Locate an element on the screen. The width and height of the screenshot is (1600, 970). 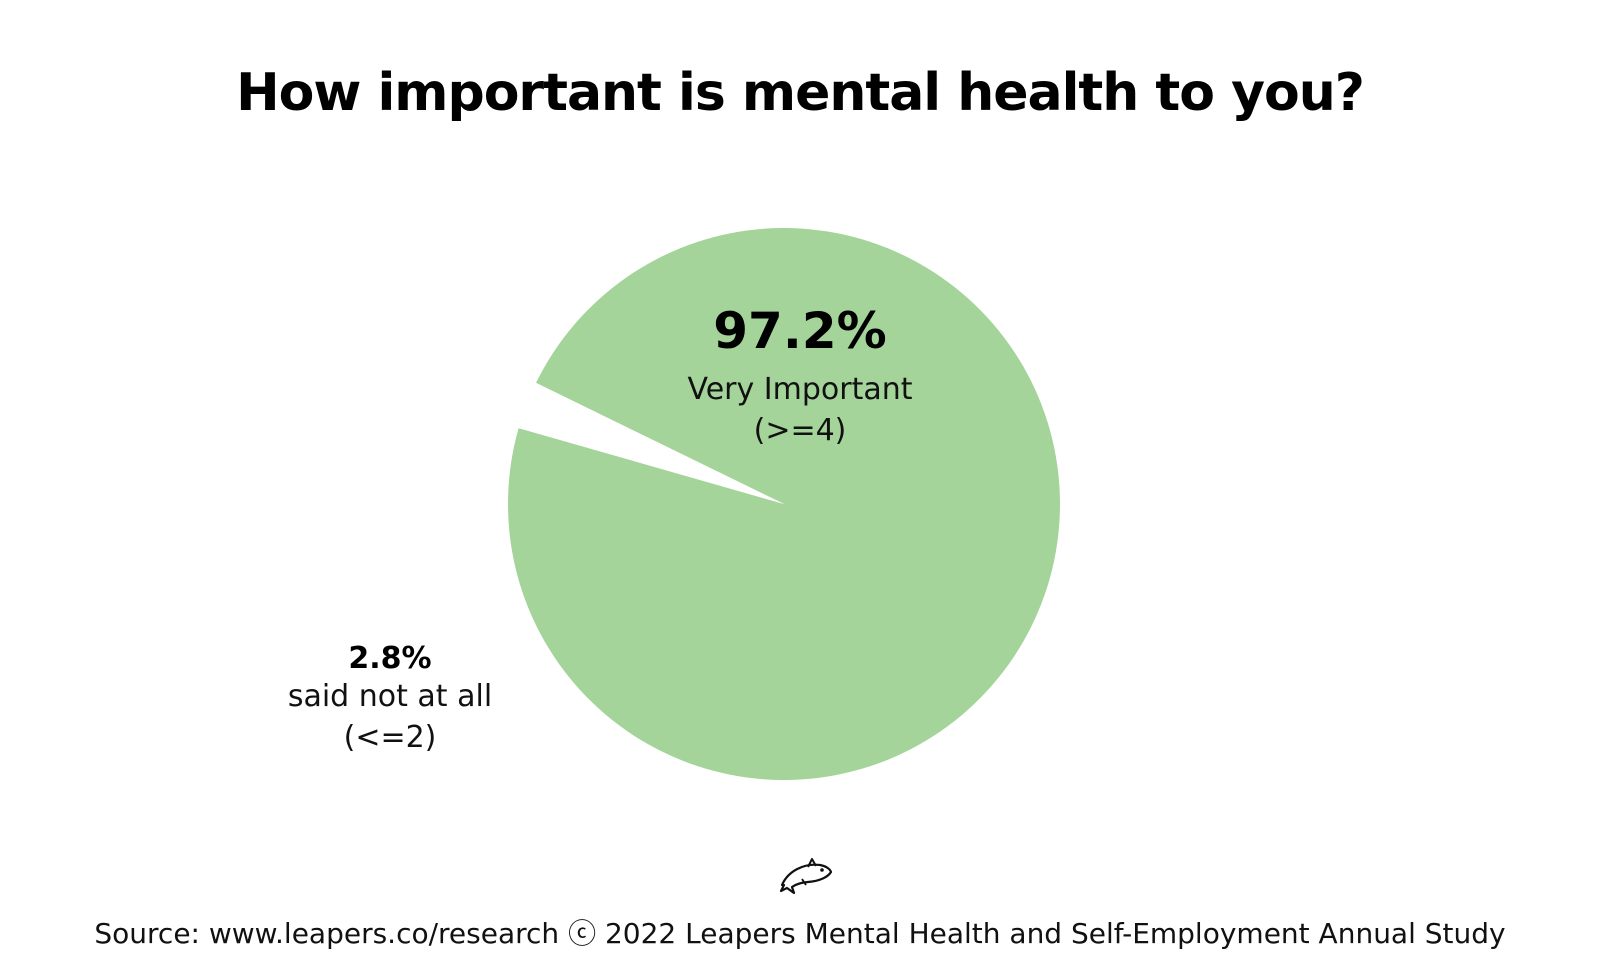
leaping-fish-icon is located at coordinates (806, 876).